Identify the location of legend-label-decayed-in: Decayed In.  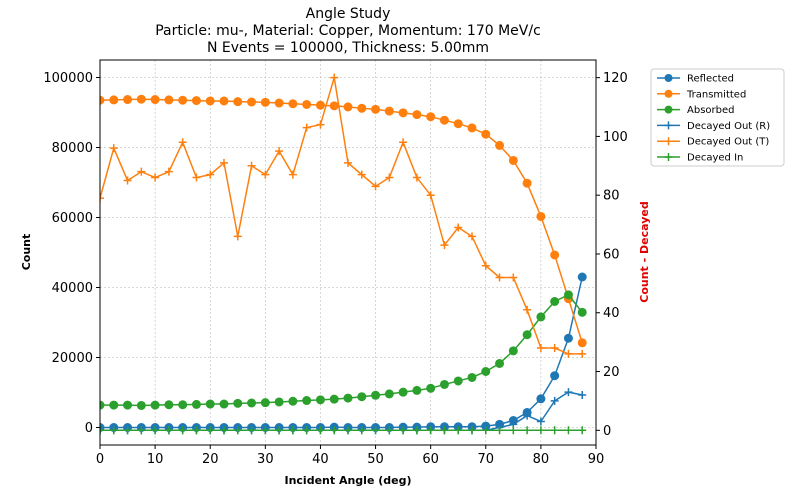
(715, 158).